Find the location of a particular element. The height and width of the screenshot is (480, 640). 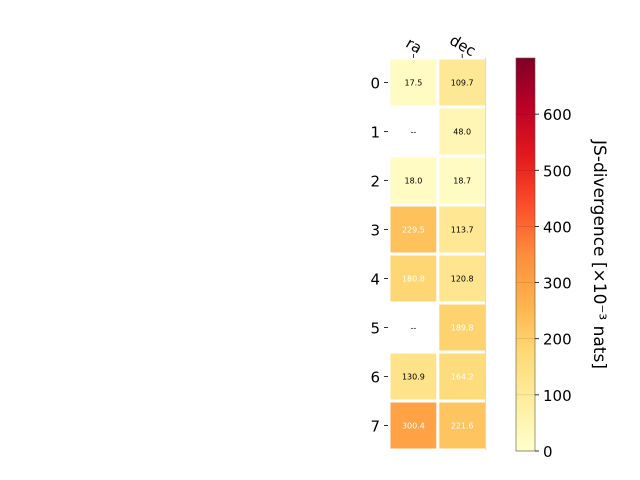

column-label-dec: dec is located at coordinates (463, 45).